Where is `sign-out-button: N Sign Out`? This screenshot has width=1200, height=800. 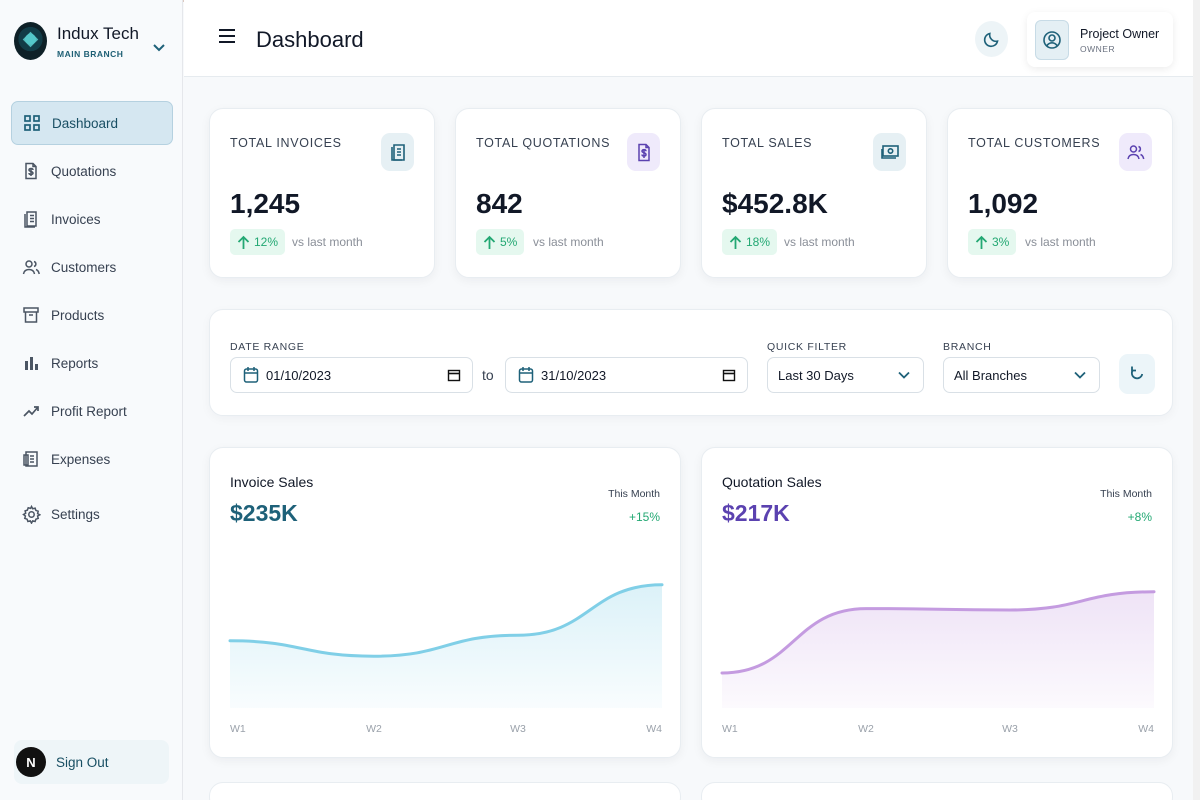 sign-out-button: N Sign Out is located at coordinates (91, 762).